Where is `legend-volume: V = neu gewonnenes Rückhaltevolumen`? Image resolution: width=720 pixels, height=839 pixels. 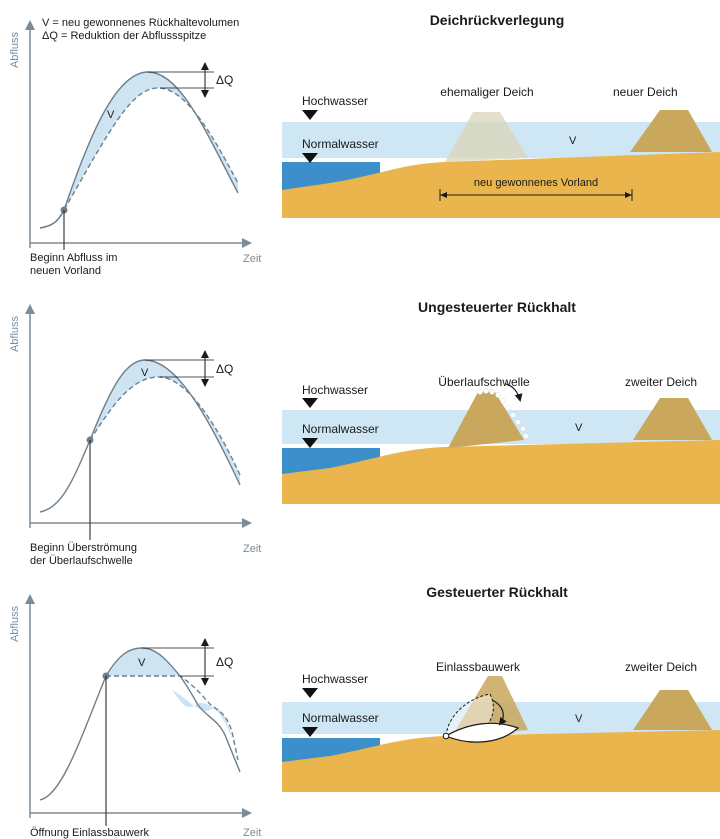 legend-volume: V = neu gewonnenes Rückhaltevolumen is located at coordinates (140, 23).